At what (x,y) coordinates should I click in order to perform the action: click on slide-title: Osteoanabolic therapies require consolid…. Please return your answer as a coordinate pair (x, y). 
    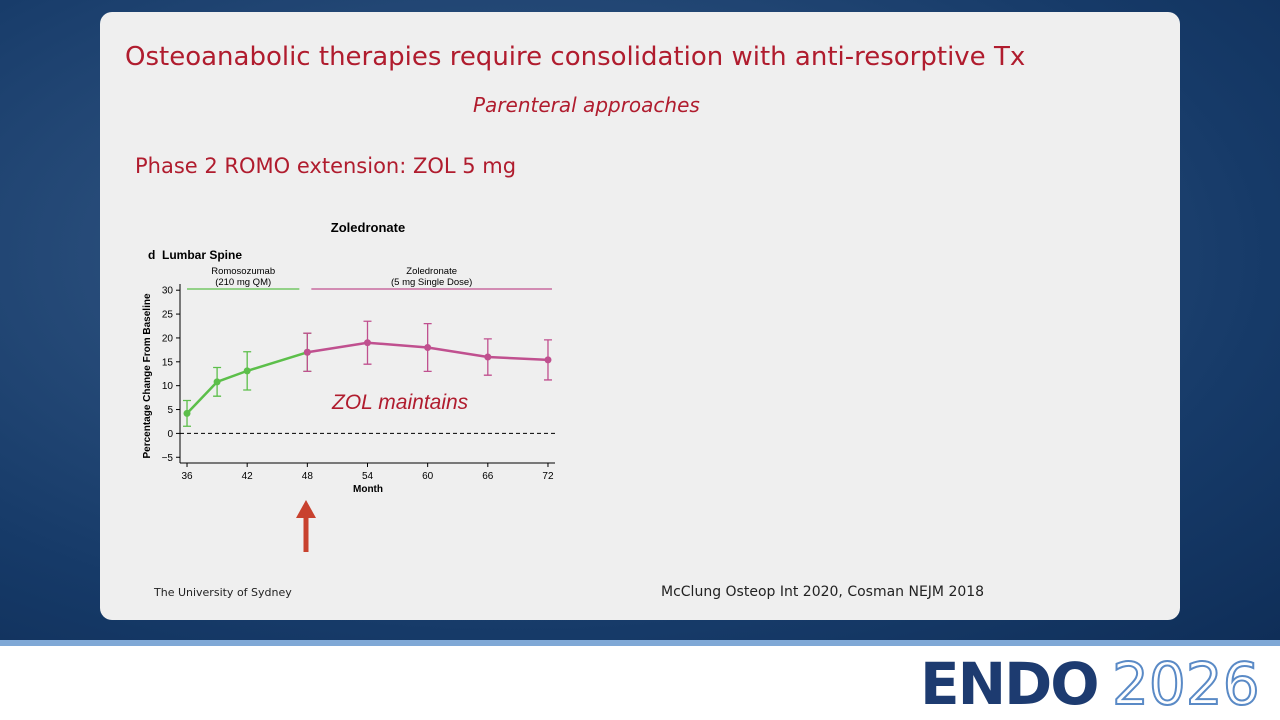
    Looking at the image, I should click on (575, 57).